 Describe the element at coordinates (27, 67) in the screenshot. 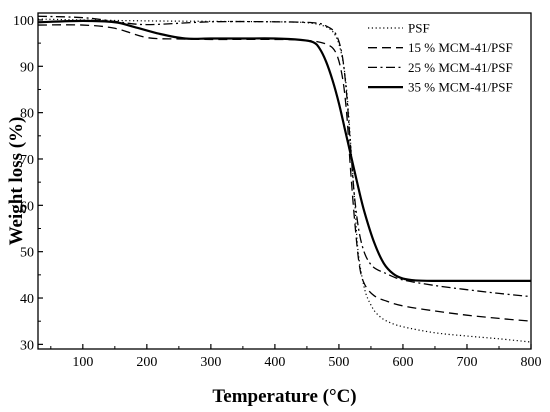

I see `y-tick-label: 90` at that location.